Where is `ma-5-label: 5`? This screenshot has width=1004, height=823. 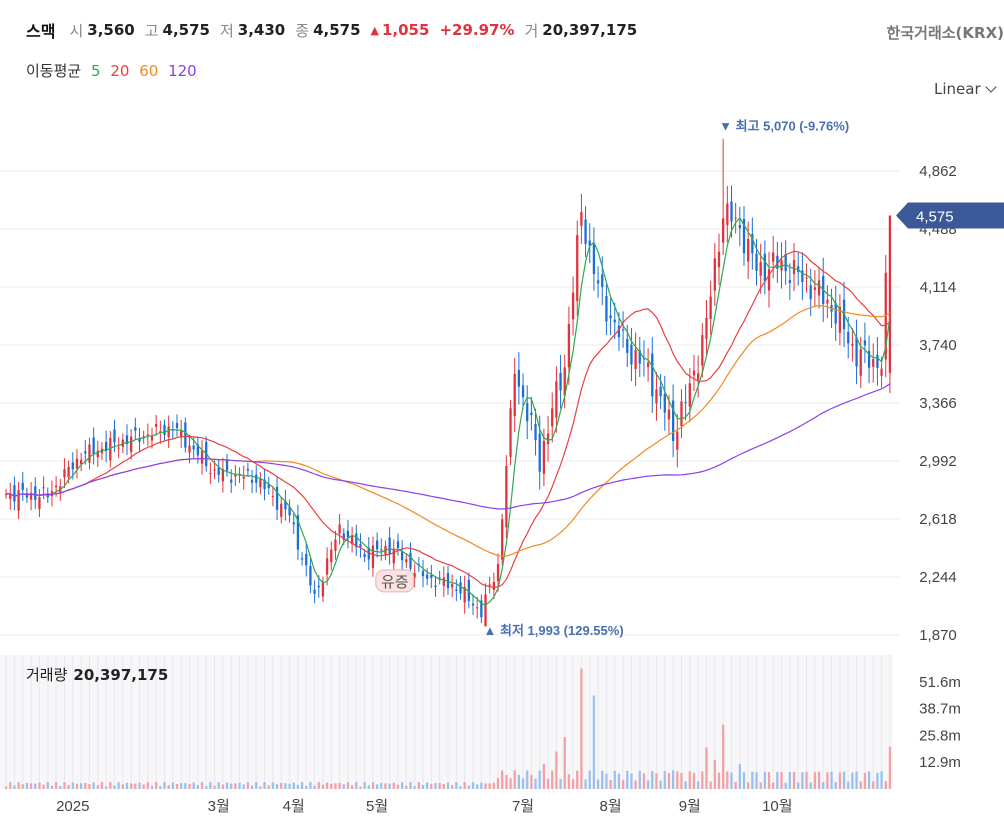 ma-5-label: 5 is located at coordinates (95, 71).